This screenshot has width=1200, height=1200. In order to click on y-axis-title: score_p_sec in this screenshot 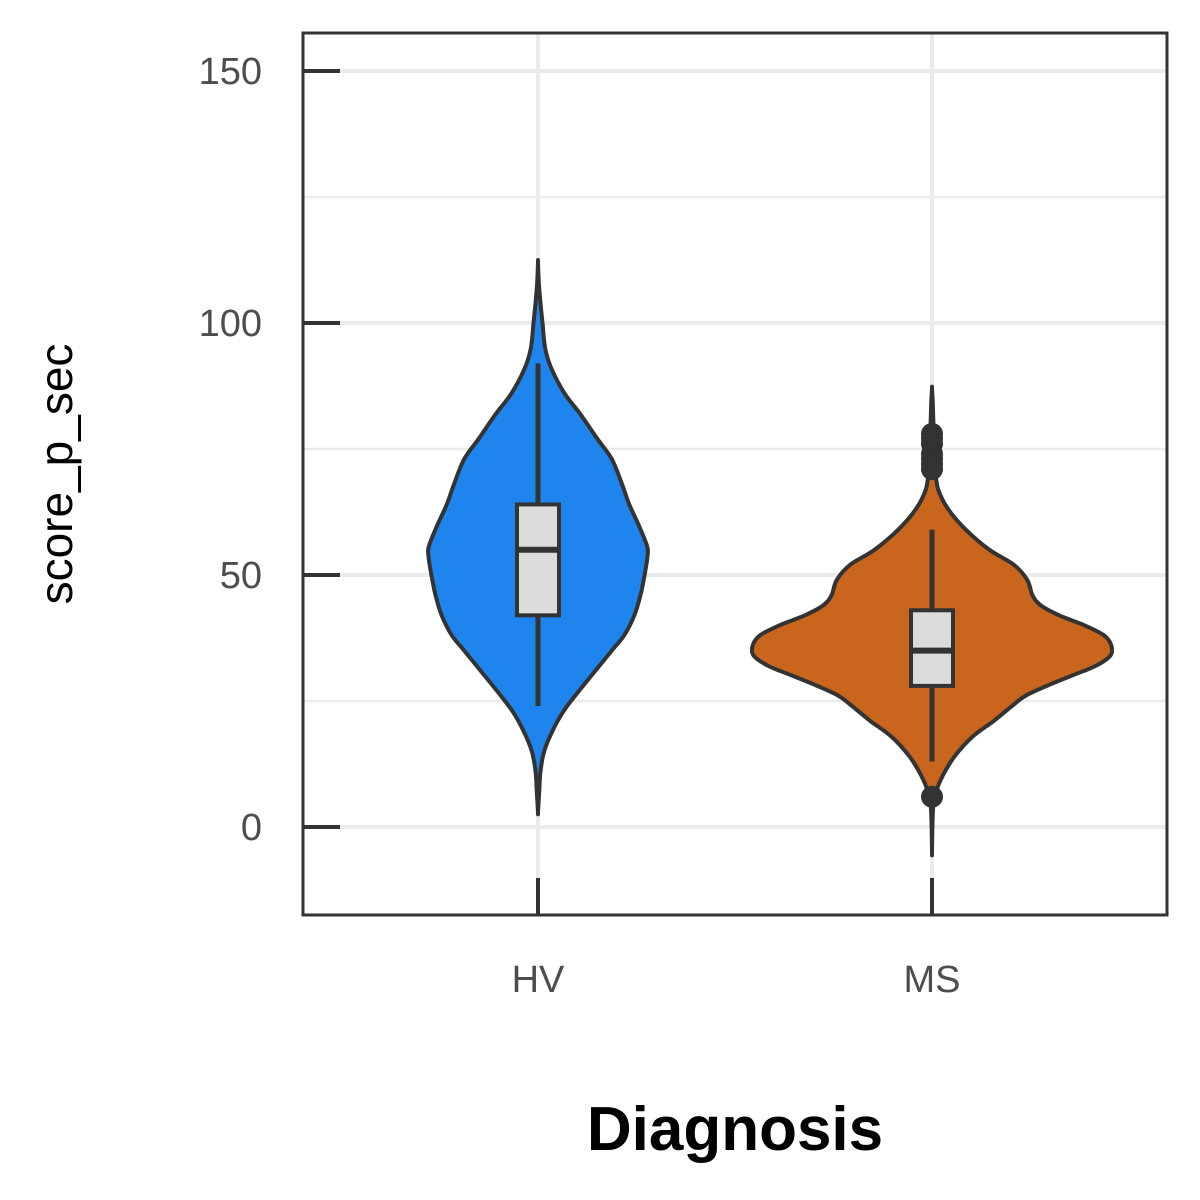, I will do `click(56, 474)`.